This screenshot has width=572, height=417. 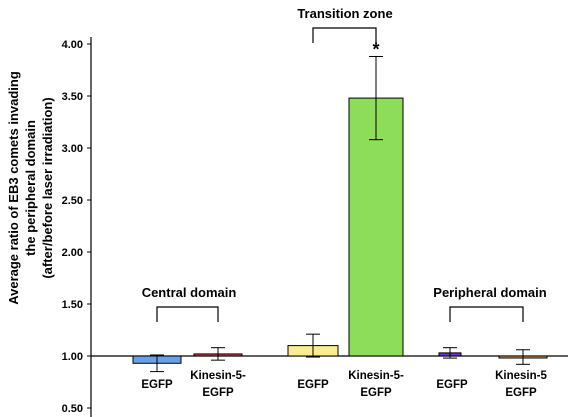 I want to click on y-axis-label: the peripheral domain, so click(x=30, y=188).